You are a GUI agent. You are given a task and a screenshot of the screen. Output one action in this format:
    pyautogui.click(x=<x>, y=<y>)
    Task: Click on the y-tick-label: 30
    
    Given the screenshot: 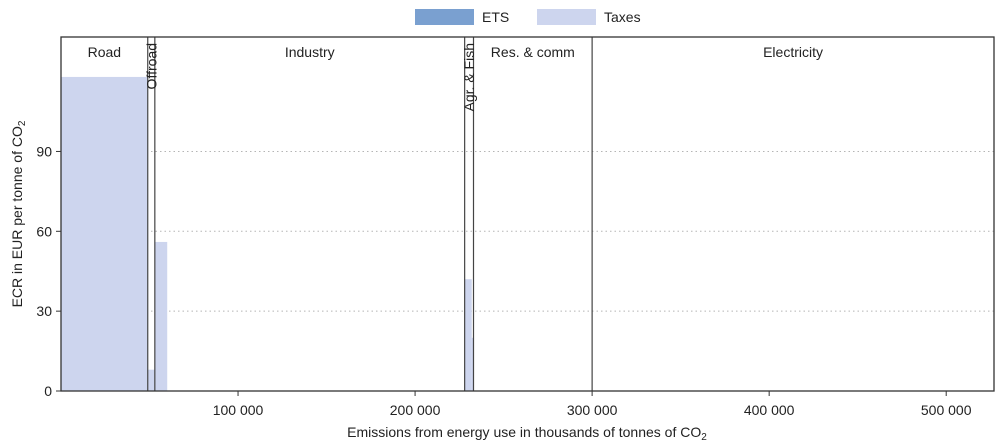 What is the action you would take?
    pyautogui.click(x=44, y=311)
    